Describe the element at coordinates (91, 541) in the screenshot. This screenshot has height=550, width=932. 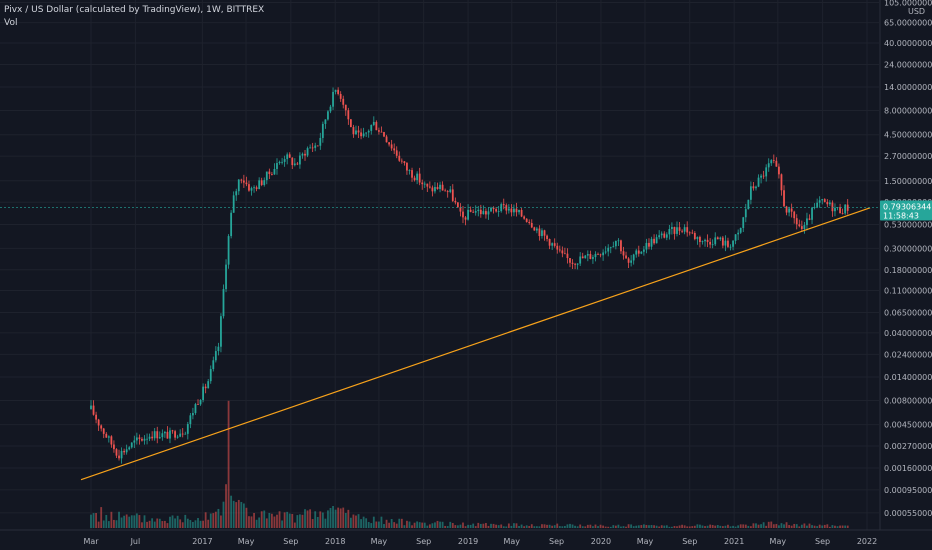
I see `x-tick-label: Mar` at that location.